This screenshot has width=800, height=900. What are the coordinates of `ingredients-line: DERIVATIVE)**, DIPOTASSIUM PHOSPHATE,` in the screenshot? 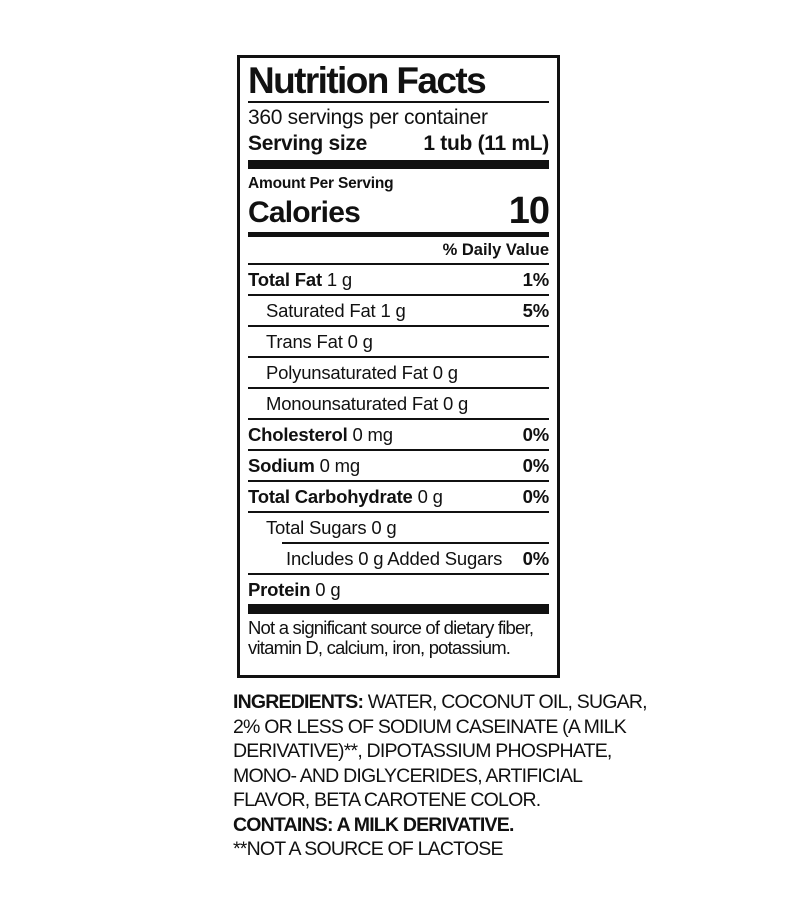 It's located at (422, 751).